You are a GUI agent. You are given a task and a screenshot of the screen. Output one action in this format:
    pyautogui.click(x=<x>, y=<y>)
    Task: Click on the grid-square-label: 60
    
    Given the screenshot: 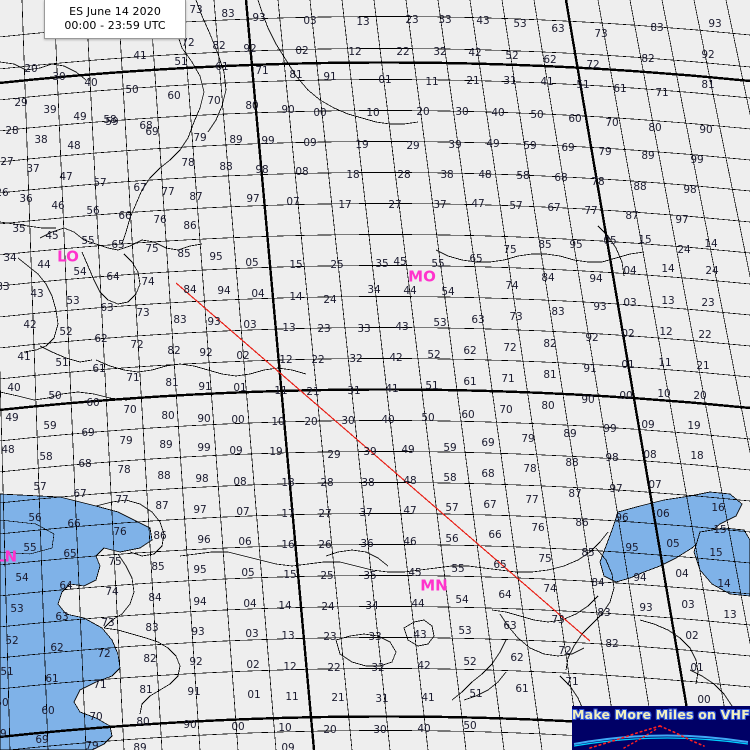 What is the action you would take?
    pyautogui.click(x=574, y=119)
    